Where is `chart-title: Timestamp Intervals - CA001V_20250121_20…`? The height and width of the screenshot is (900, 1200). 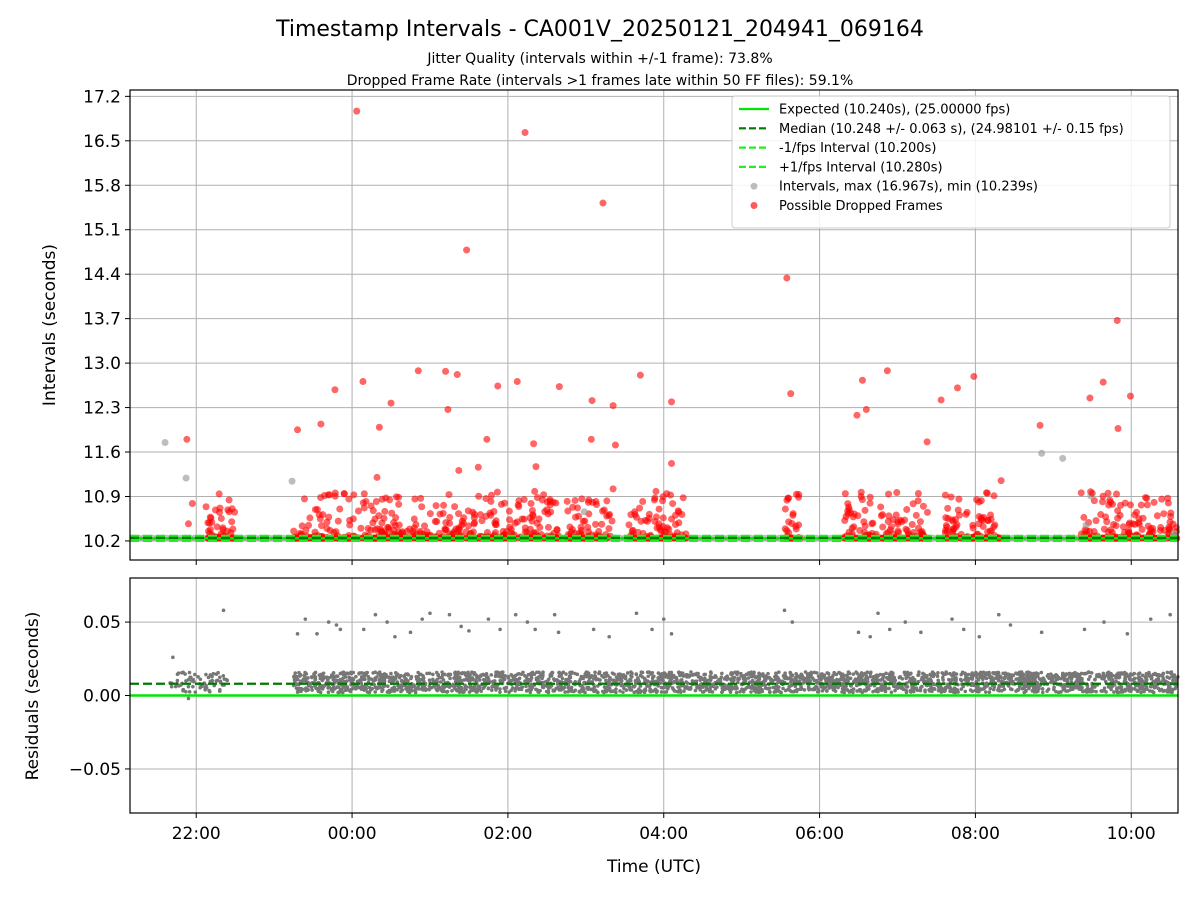
chart-title: Timestamp Intervals - CA001V_20250121_20… is located at coordinates (599, 29).